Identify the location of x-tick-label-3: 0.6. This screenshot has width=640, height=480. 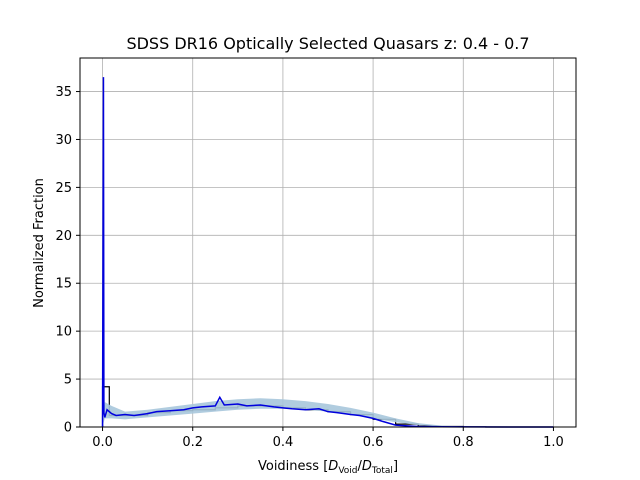
(373, 442).